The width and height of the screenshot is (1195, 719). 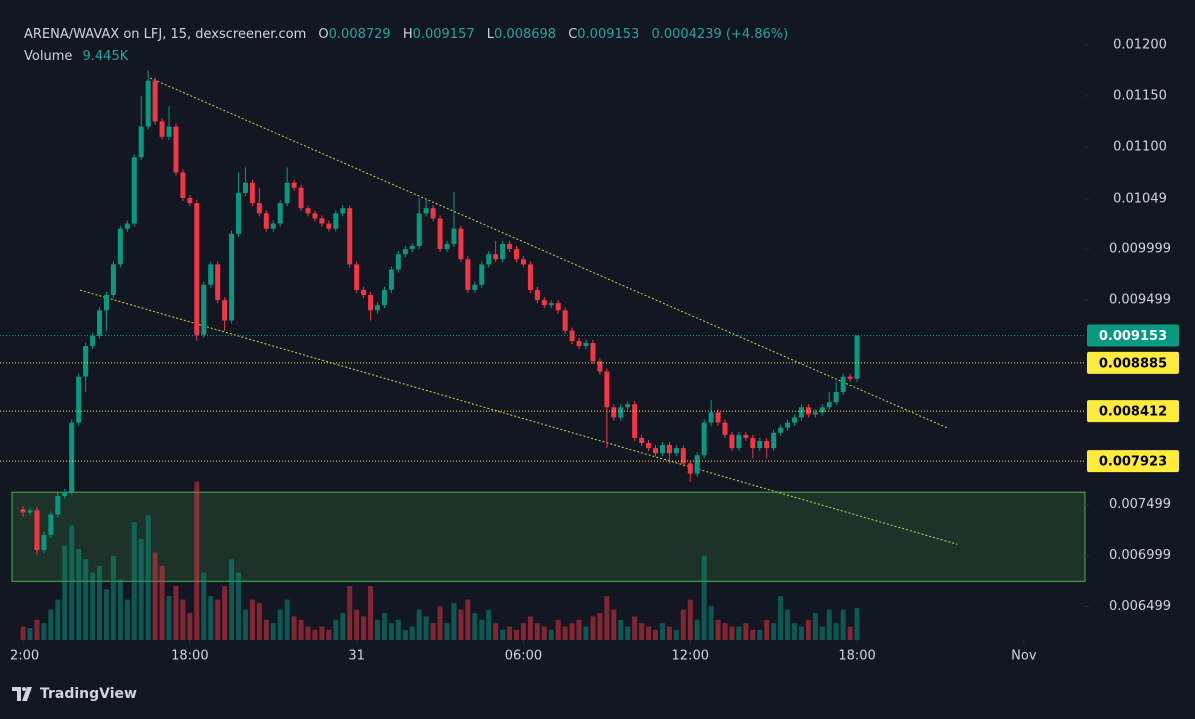 I want to click on symbol-title: ARENA/WAVAX on LFJ, 15, dexscreener.com, so click(x=165, y=34).